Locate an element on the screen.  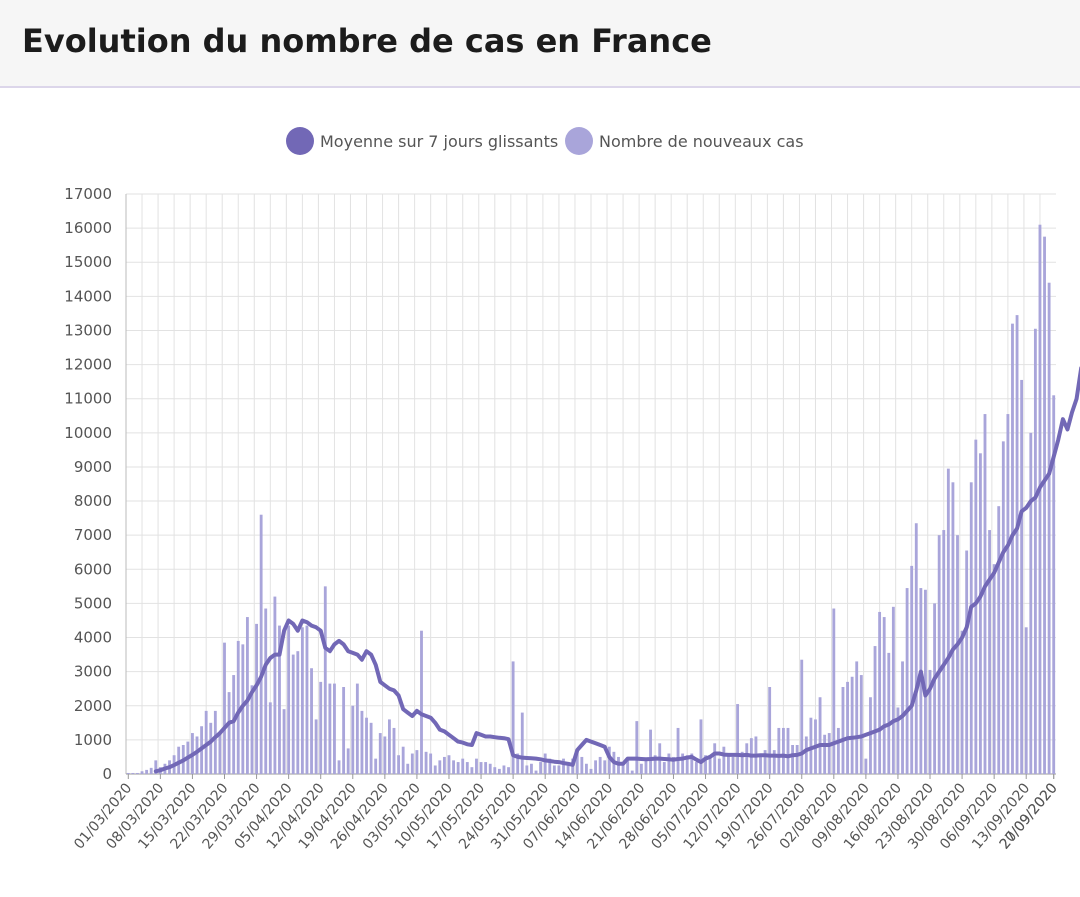
legend-label-average: Moyenne sur 7 jours glissants is located at coordinates (439, 141).